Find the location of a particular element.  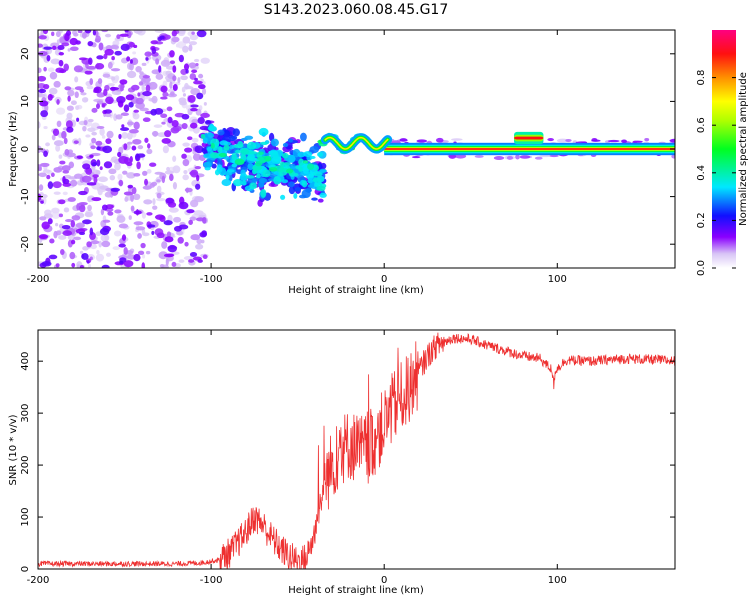

spectrogram-y-tick-label: -10 is located at coordinates (25, 196).